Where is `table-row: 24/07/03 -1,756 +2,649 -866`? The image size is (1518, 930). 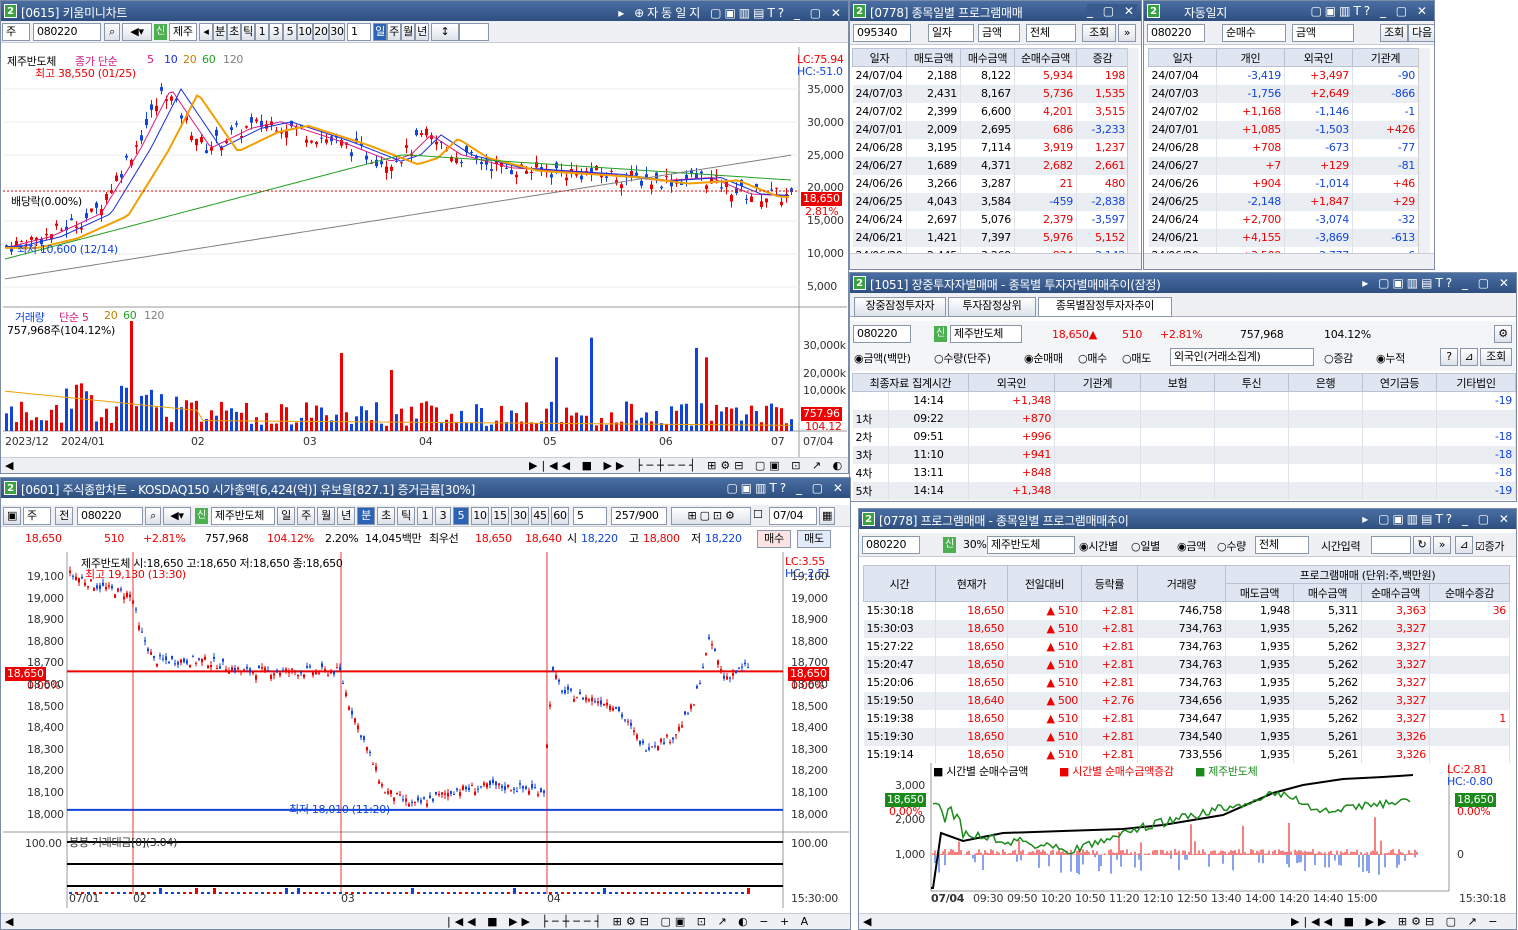
table-row: 24/07/03 -1,756 +2,649 -866 is located at coordinates (1283, 93).